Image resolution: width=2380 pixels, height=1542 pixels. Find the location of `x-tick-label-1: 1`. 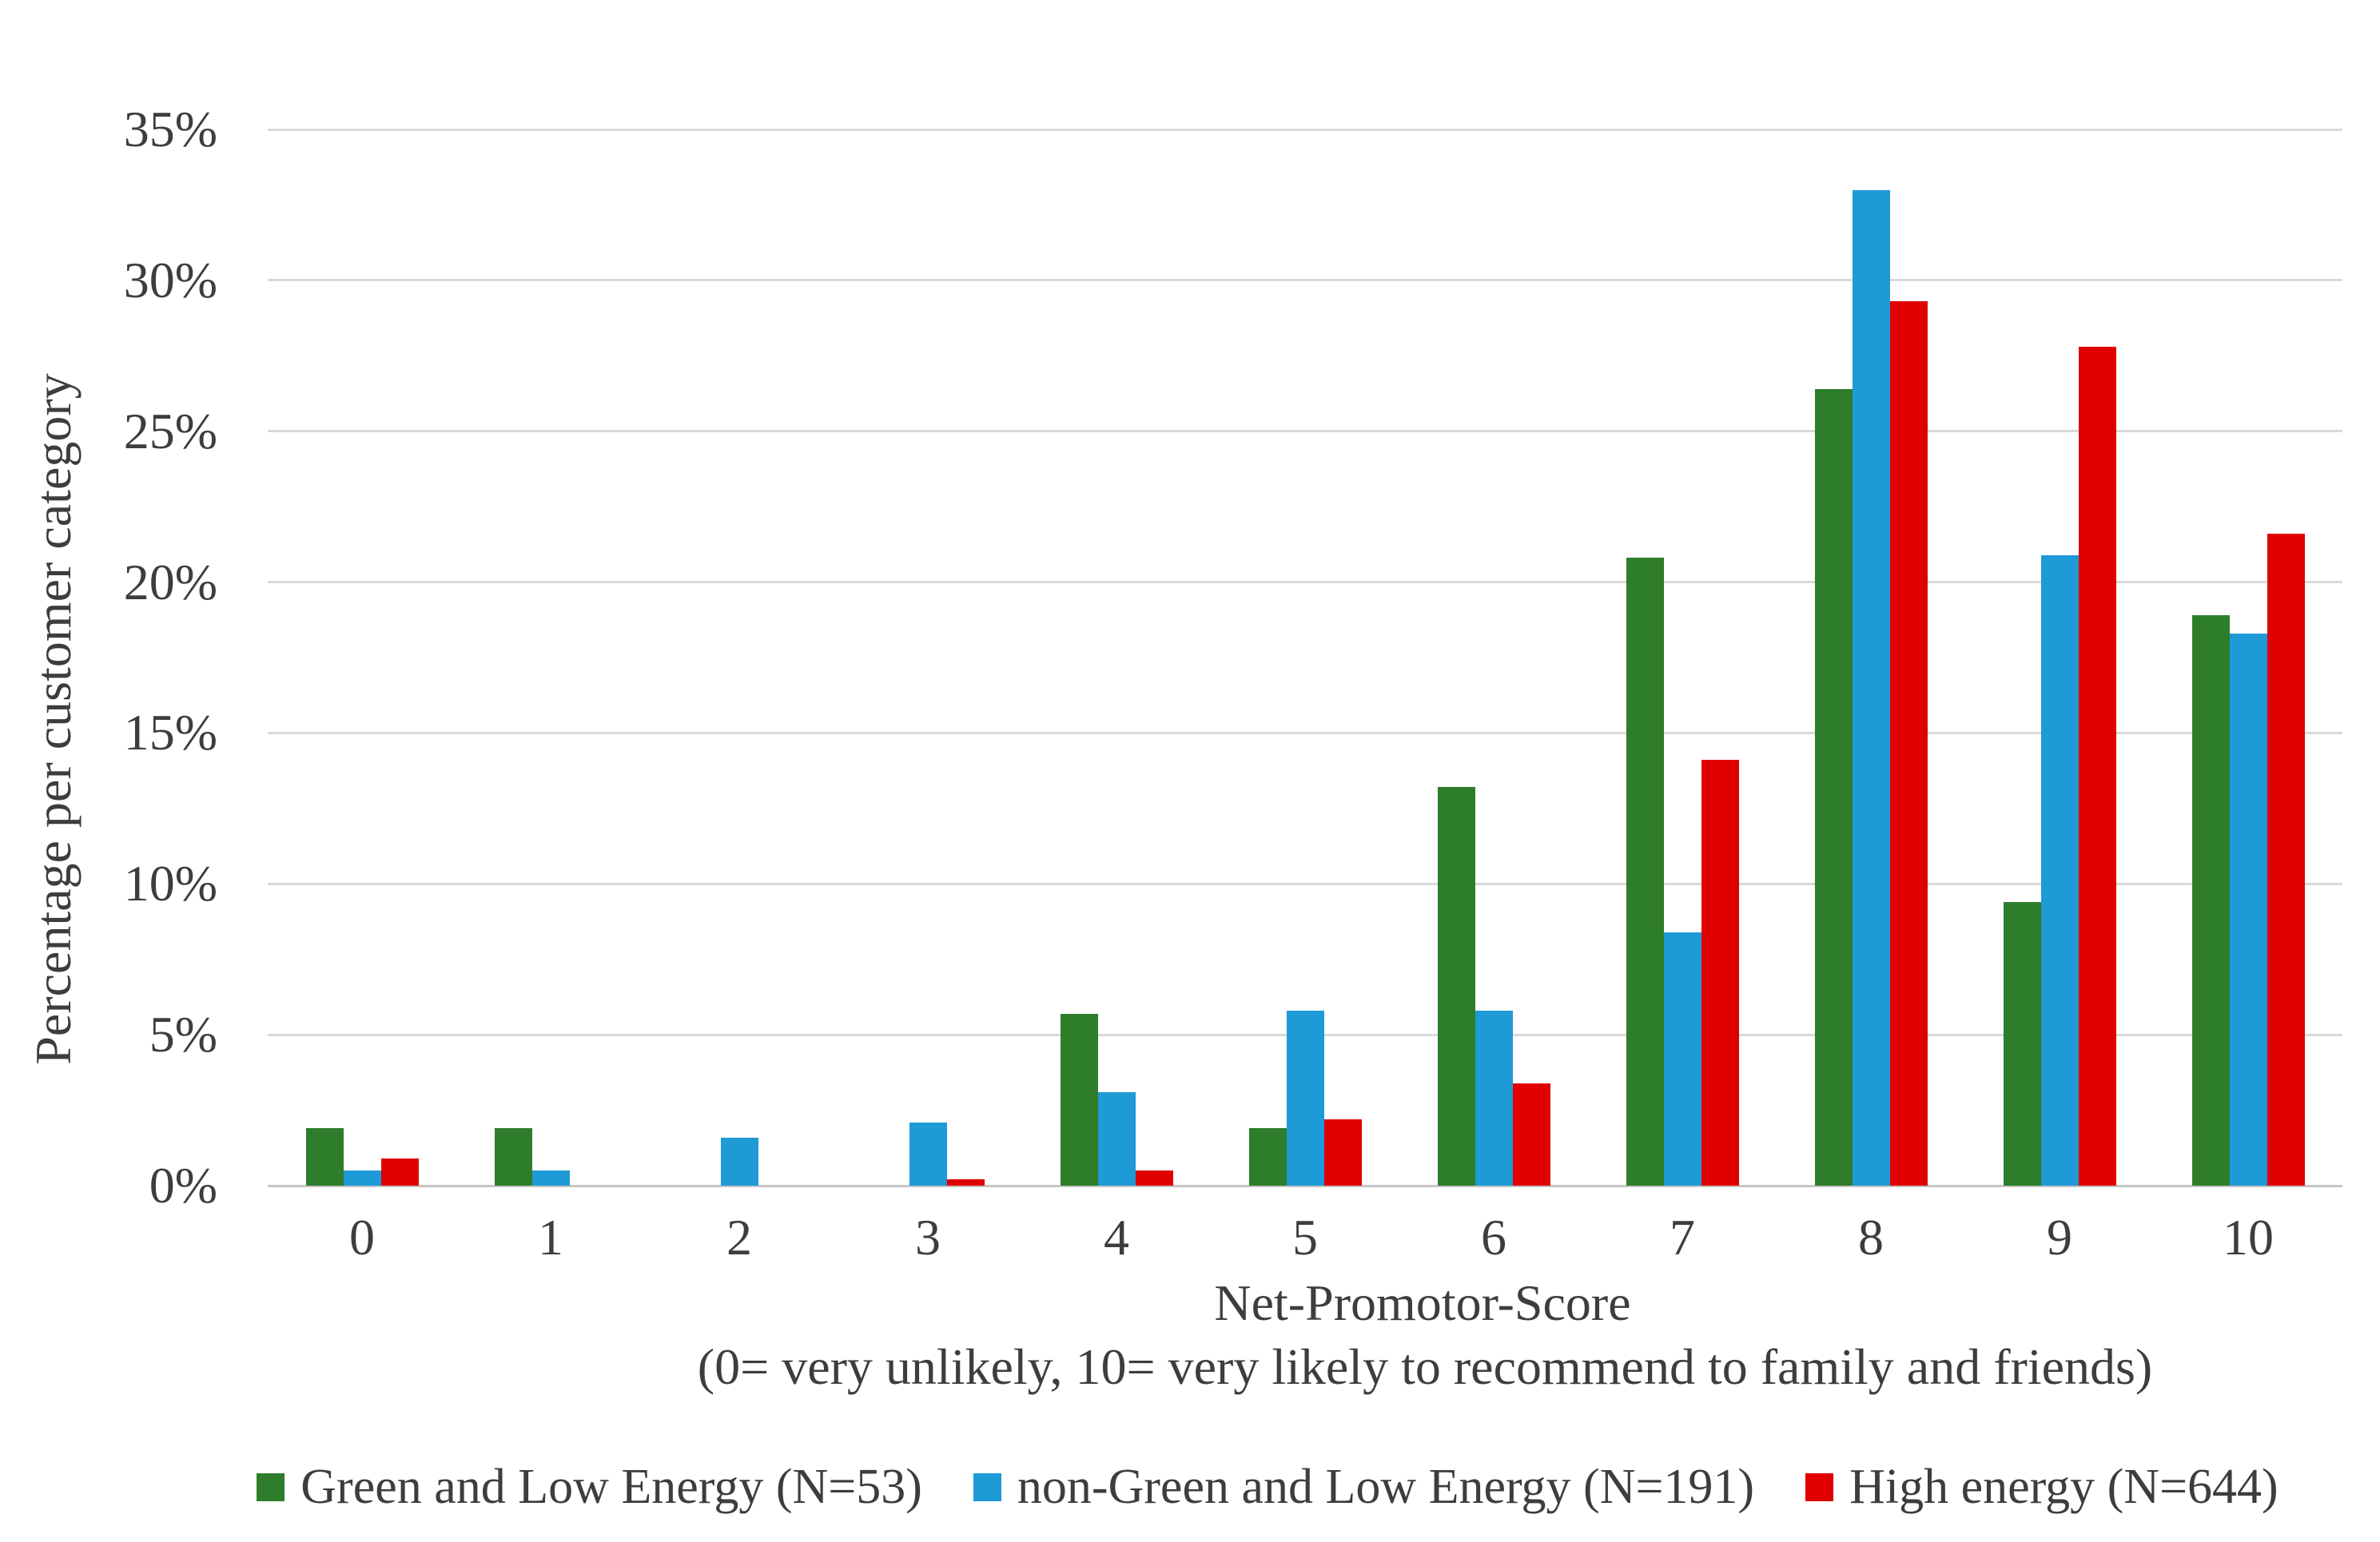

x-tick-label-1: 1 is located at coordinates (550, 1237).